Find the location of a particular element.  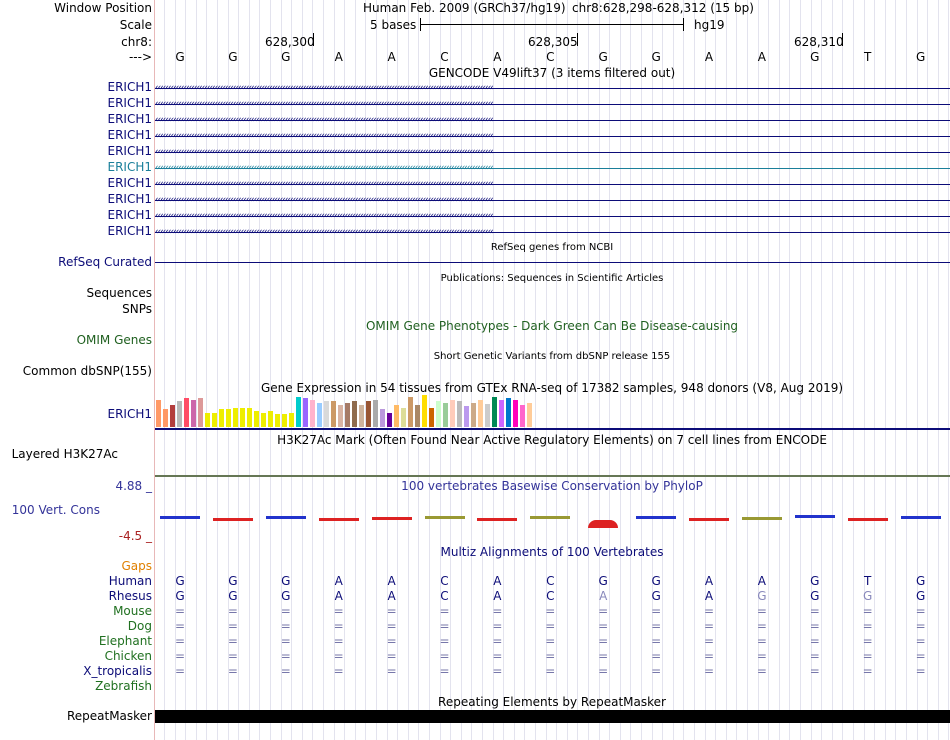

snps-label: SNPs is located at coordinates (137, 309).